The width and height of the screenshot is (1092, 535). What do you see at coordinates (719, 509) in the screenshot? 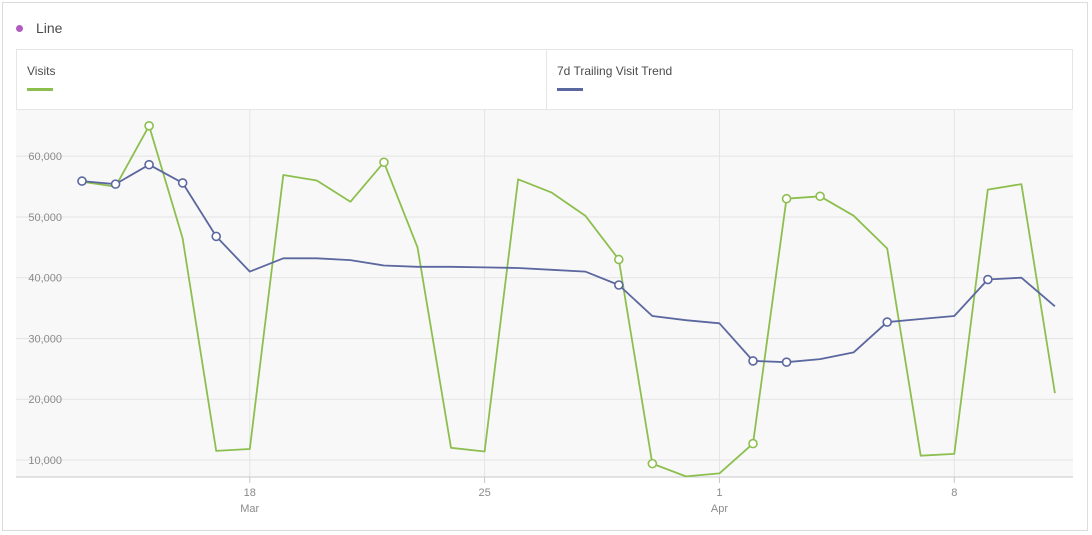
I see `x-tick-sublabel: Apr` at bounding box center [719, 509].